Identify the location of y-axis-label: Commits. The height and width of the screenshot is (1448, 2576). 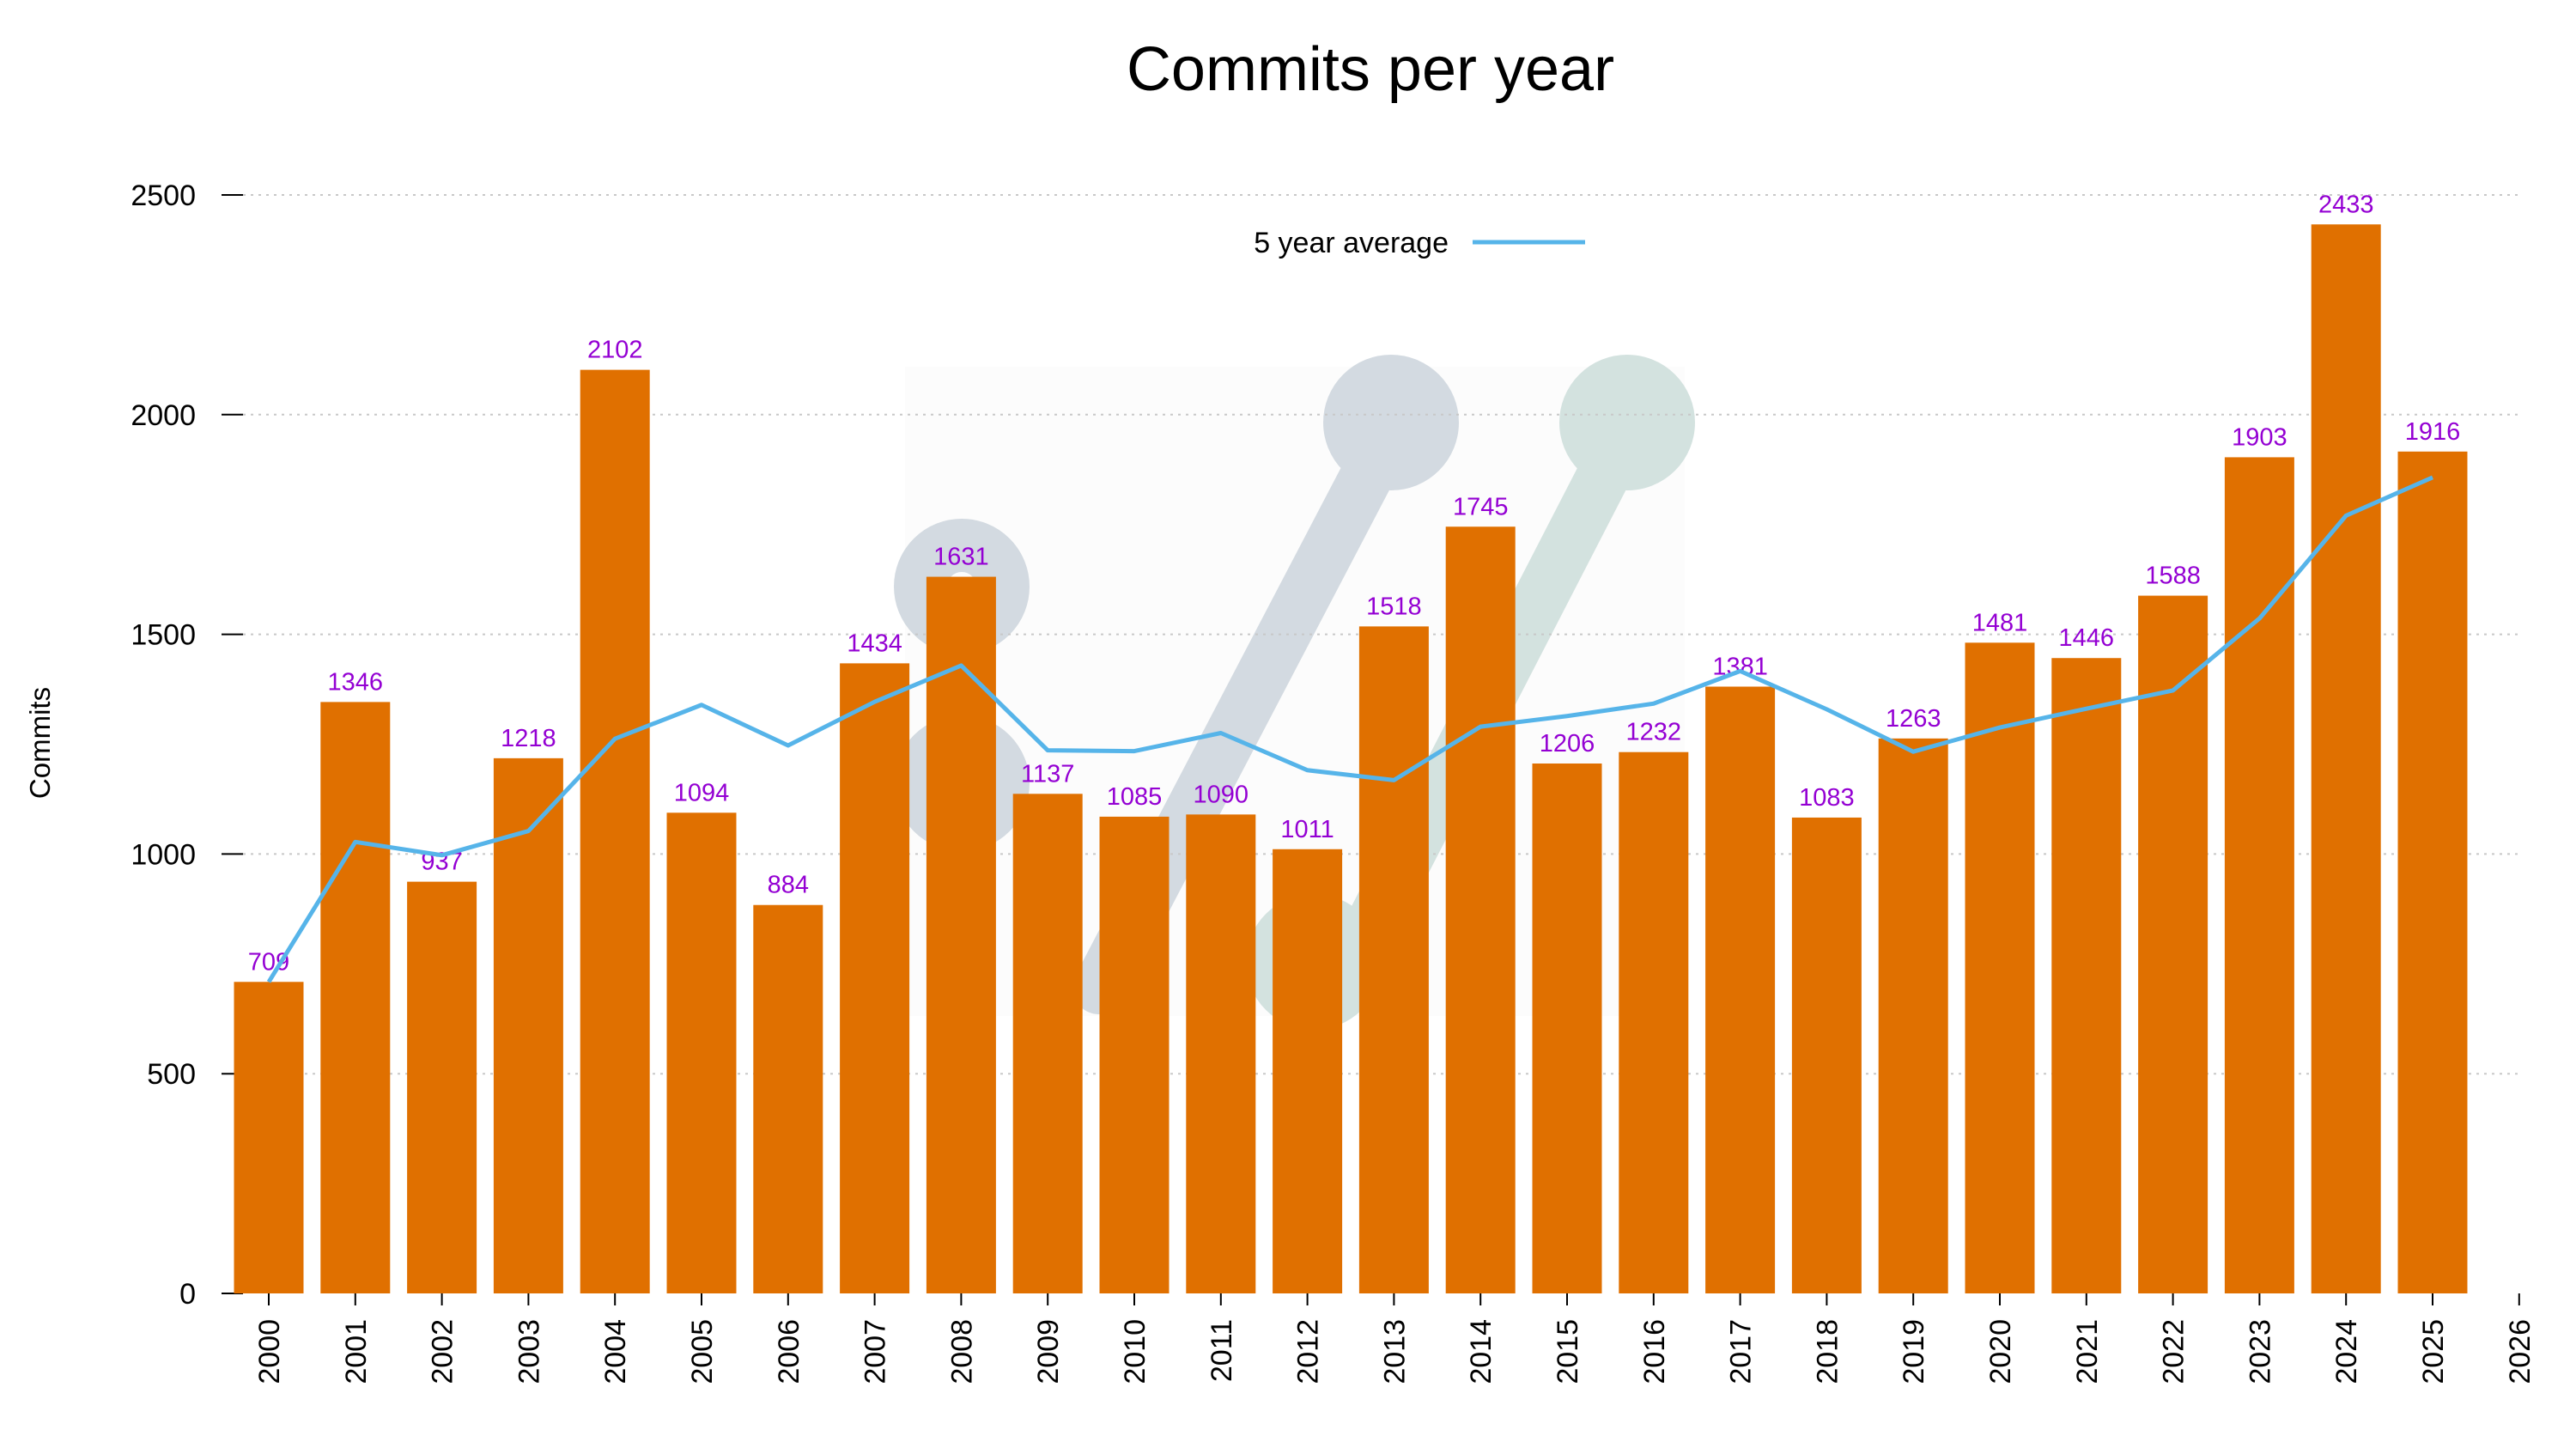
(40, 743).